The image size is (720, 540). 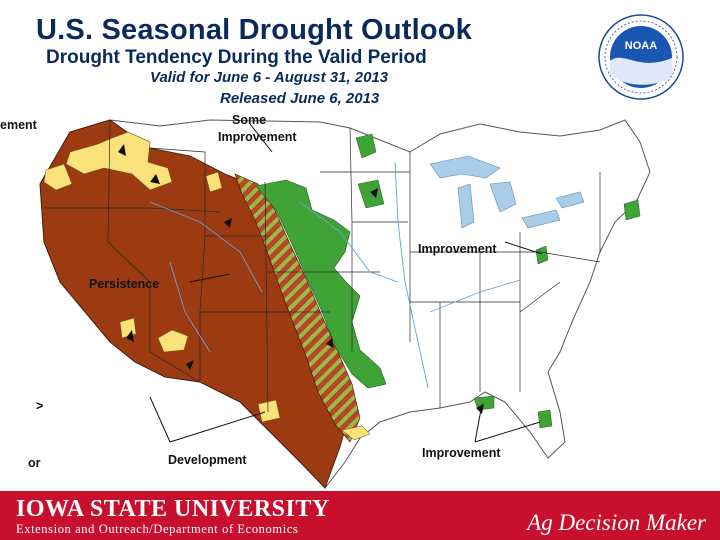 What do you see at coordinates (461, 453) in the screenshot?
I see `label-improvement-south: Improvement` at bounding box center [461, 453].